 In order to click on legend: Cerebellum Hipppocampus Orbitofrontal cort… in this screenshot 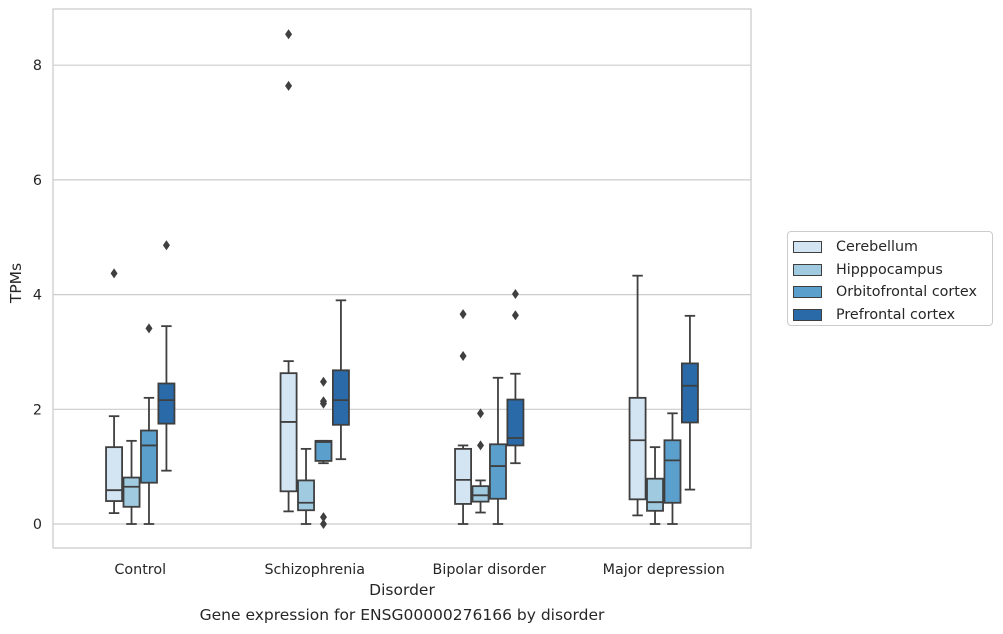, I will do `click(890, 278)`.